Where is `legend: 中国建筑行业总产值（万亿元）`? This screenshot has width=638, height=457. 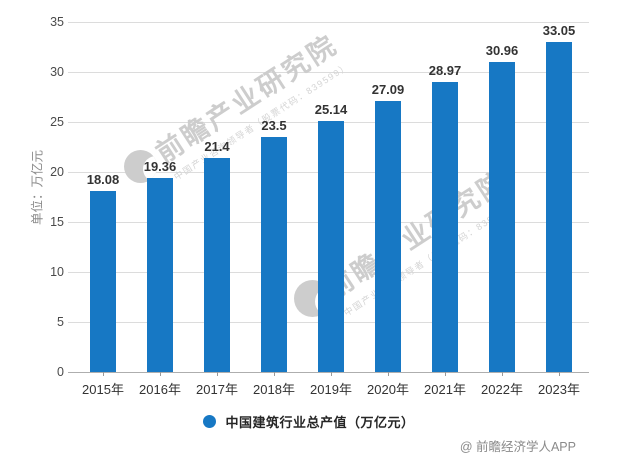
legend: 中国建筑行业总产值（万亿元） is located at coordinates (314, 421).